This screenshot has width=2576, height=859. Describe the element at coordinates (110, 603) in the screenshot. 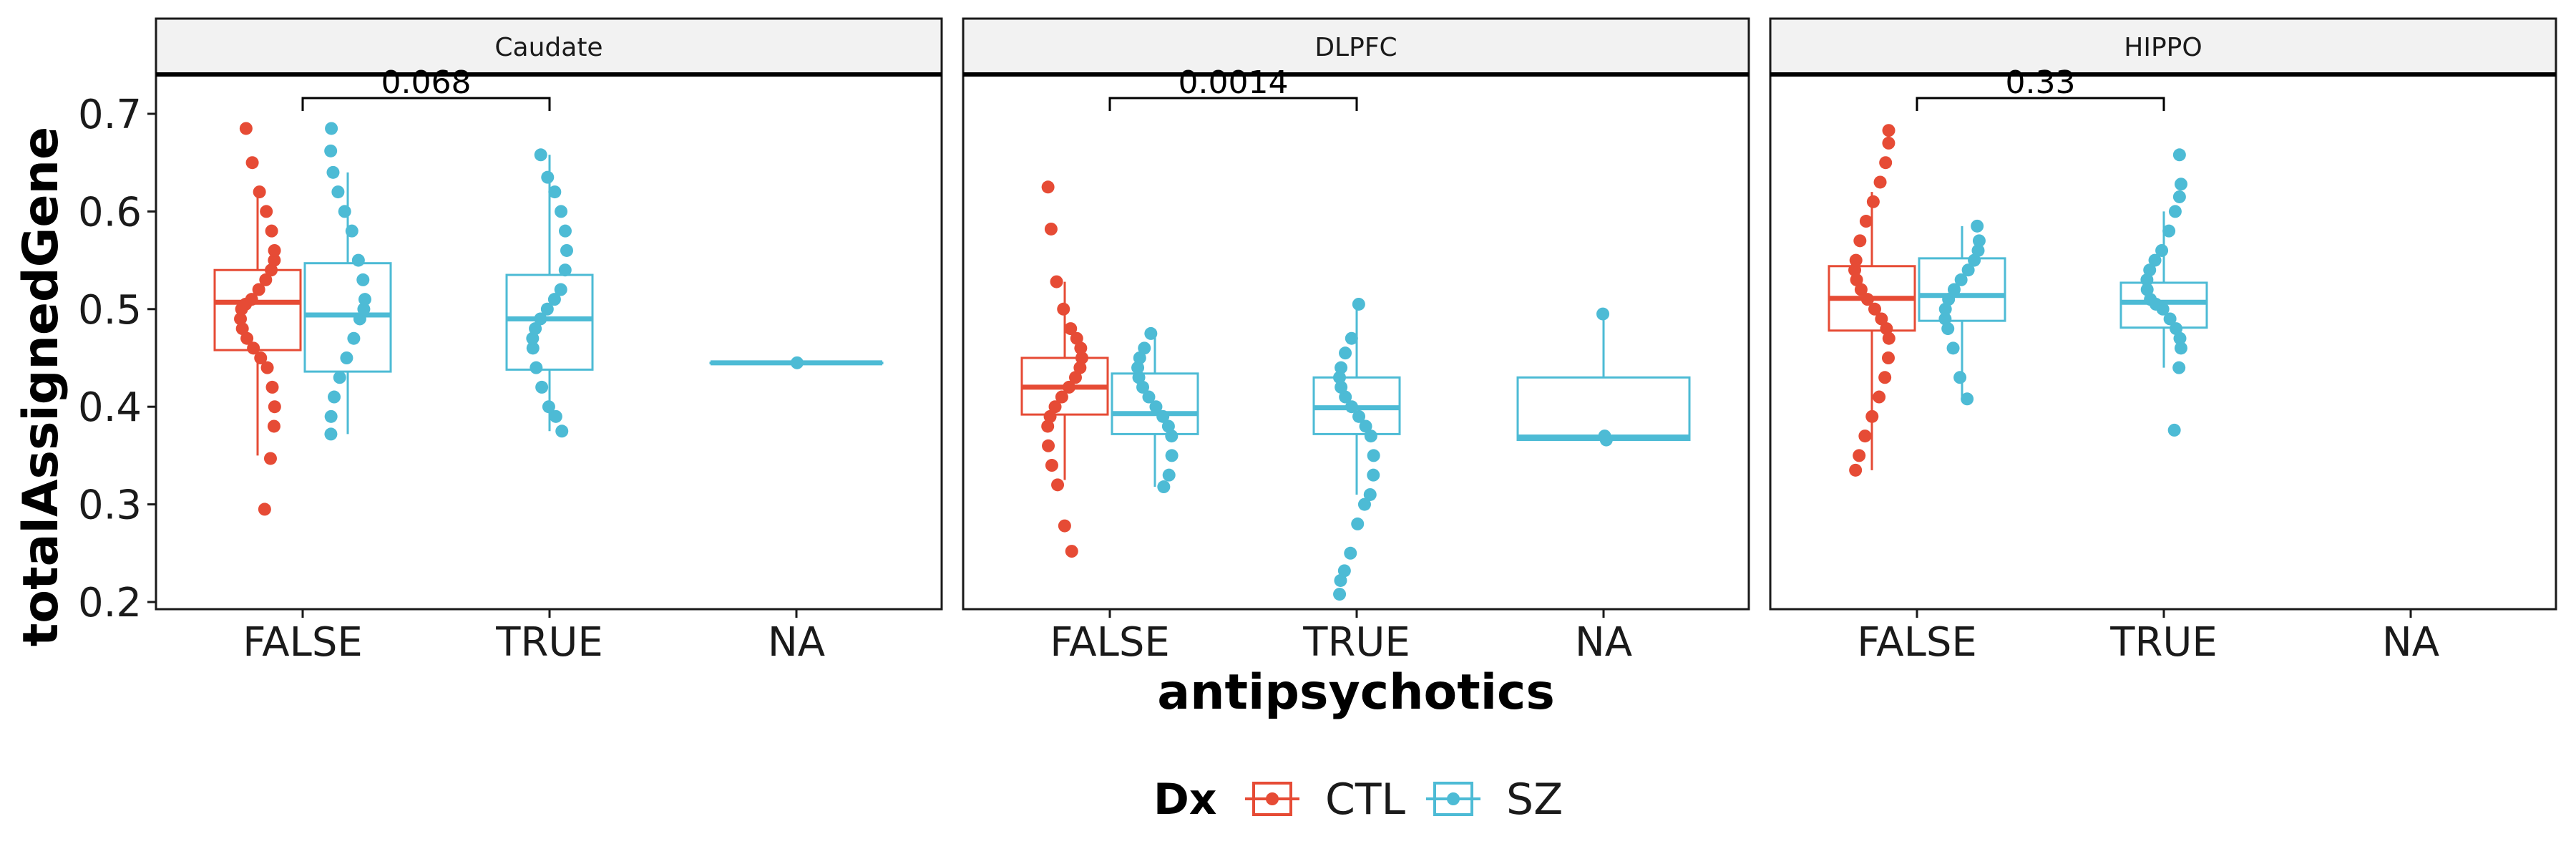

I see `y-tick-label: 0.2` at that location.